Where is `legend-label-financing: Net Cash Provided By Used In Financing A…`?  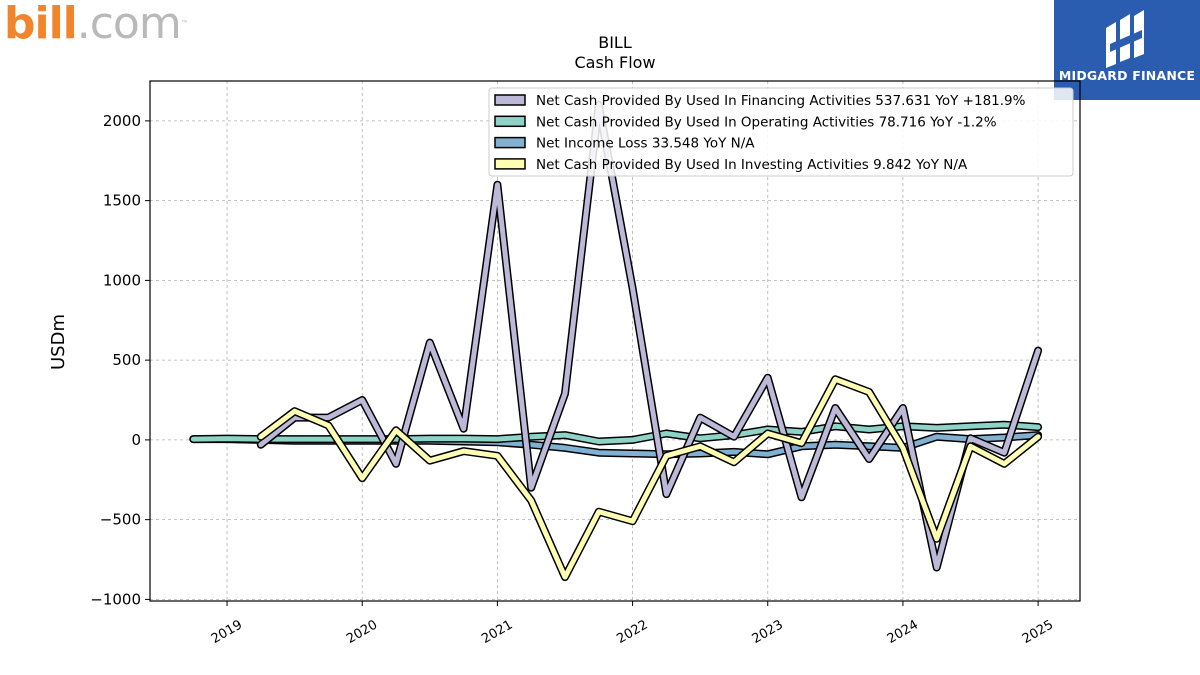 legend-label-financing: Net Cash Provided By Used In Financing A… is located at coordinates (781, 101).